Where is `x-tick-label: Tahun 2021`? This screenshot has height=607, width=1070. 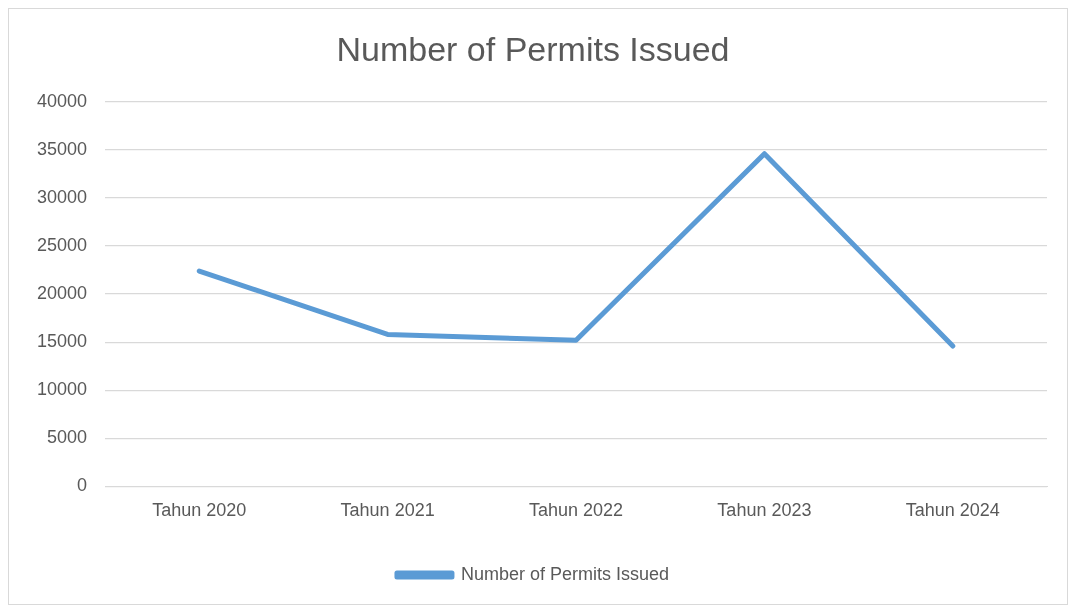
x-tick-label: Tahun 2021 is located at coordinates (387, 510).